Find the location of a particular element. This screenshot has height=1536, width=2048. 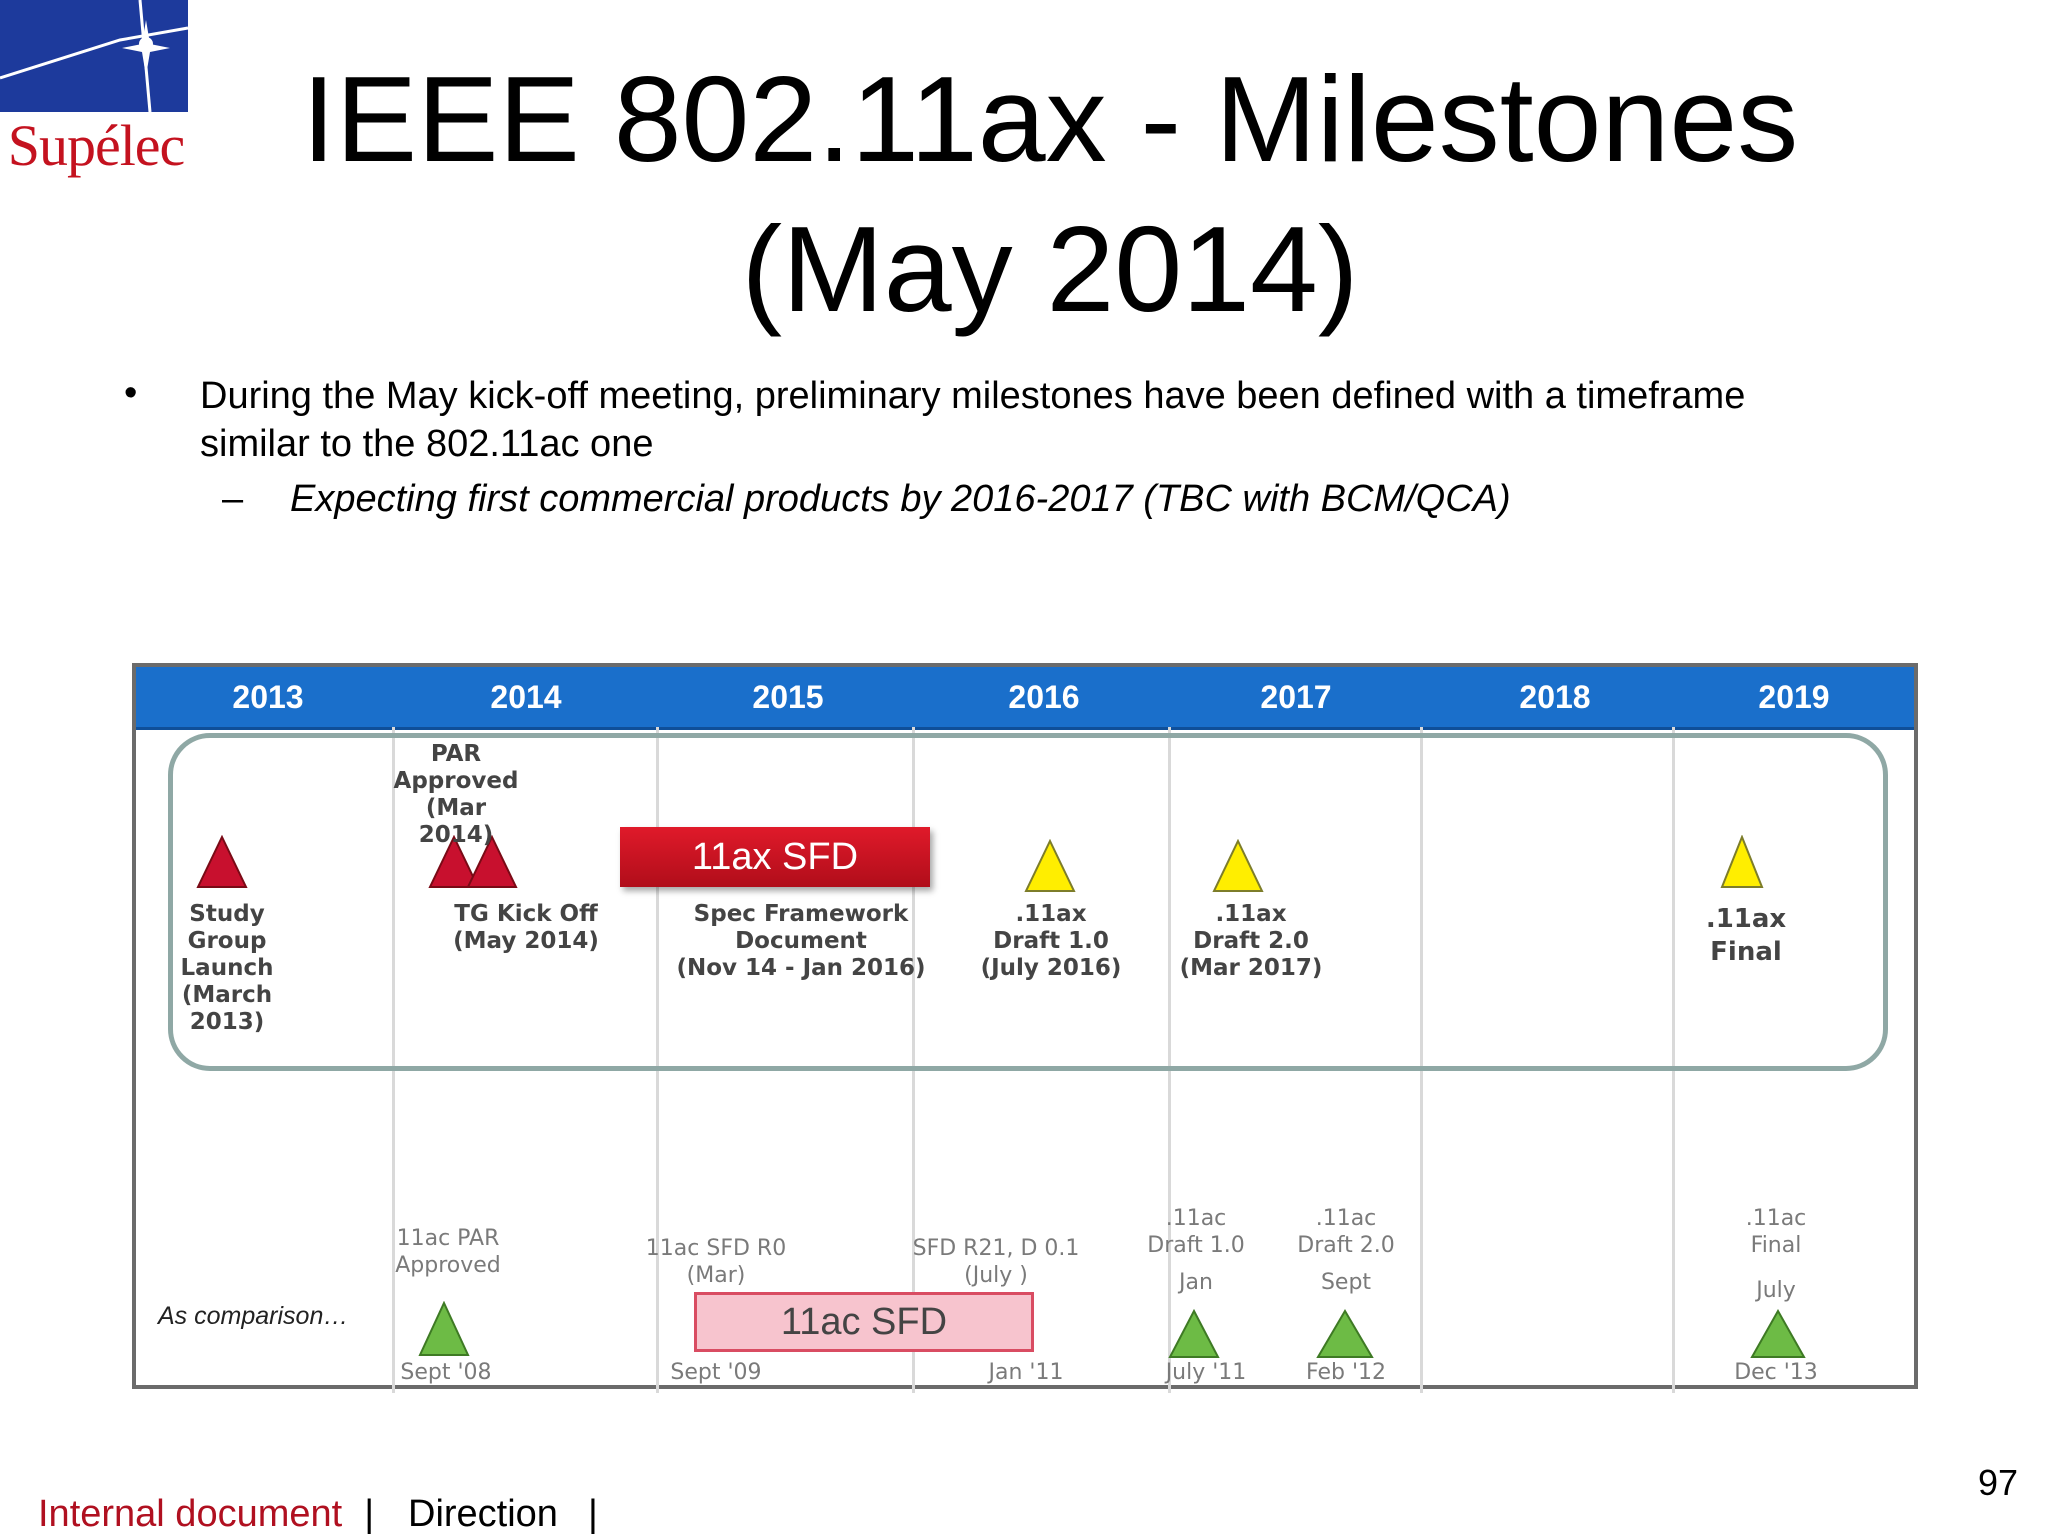

11ac-draft2-label: .11ac Draft 2.0 Sept is located at coordinates (1346, 1250).